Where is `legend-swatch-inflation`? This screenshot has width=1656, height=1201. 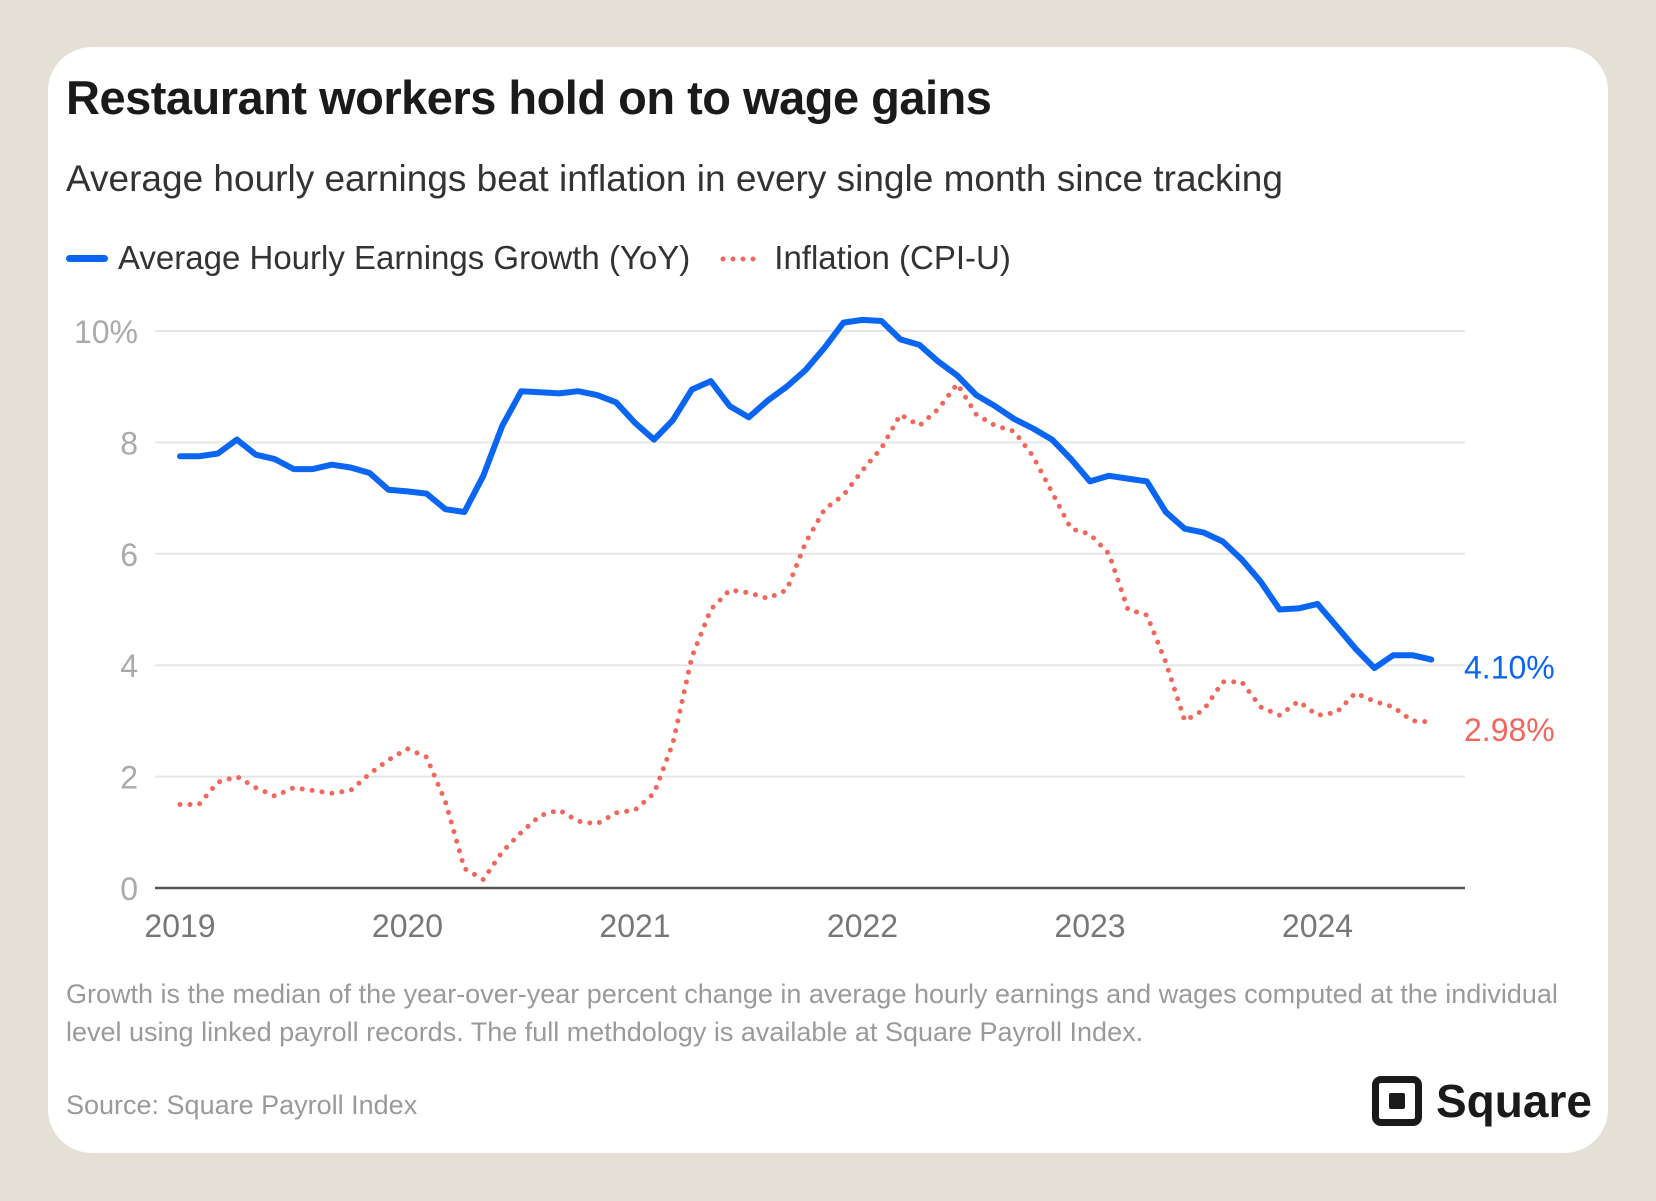 legend-swatch-inflation is located at coordinates (741, 258).